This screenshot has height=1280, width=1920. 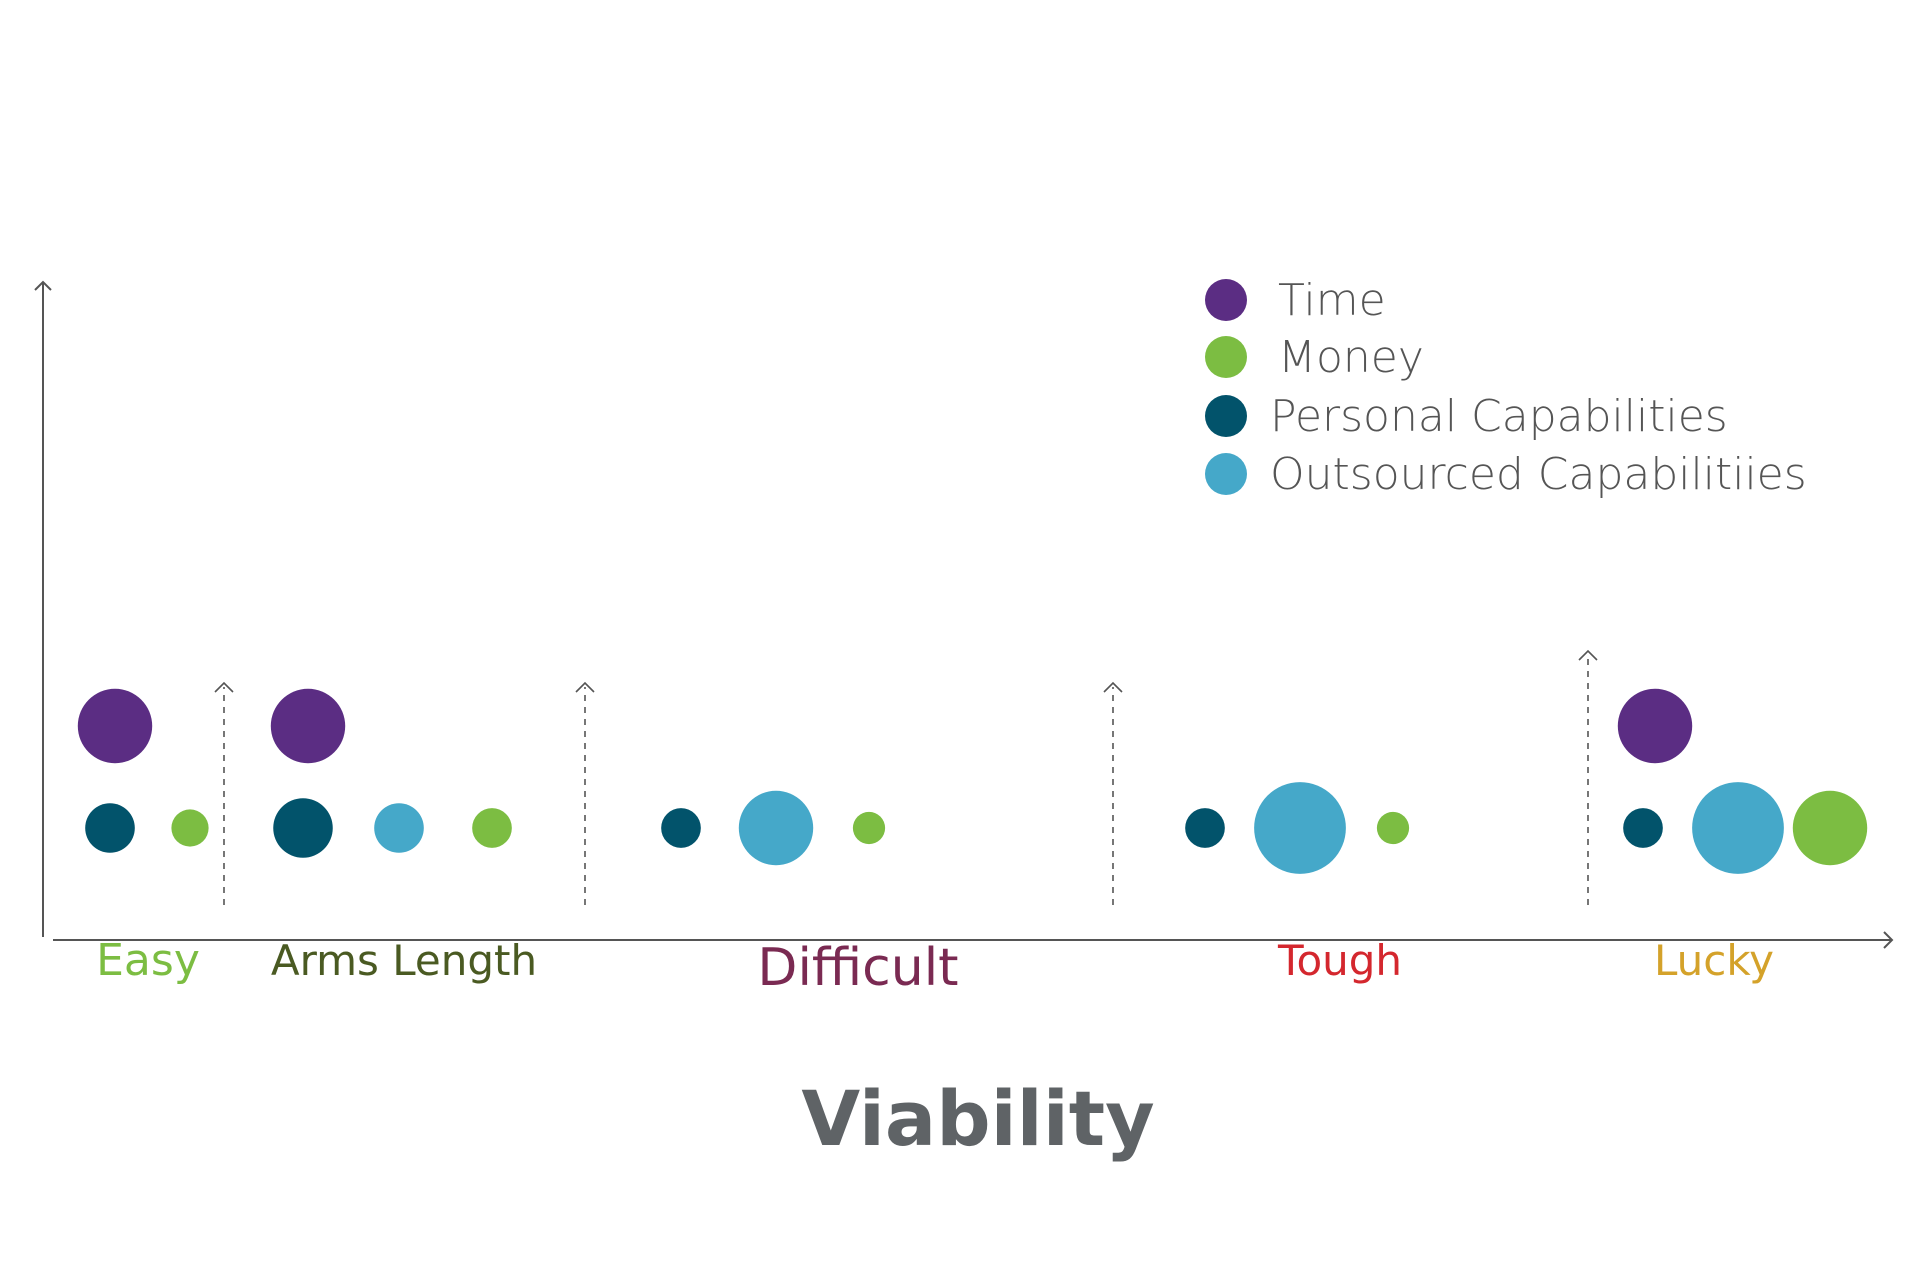 What do you see at coordinates (1351, 357) in the screenshot?
I see `legend-label-money: Money` at bounding box center [1351, 357].